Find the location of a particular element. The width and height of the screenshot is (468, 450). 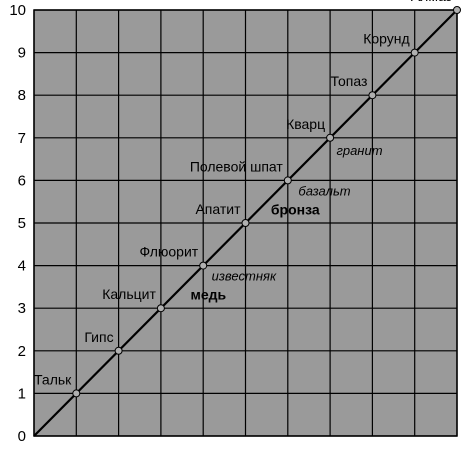

mineral-label: Корунд is located at coordinates (386, 39).